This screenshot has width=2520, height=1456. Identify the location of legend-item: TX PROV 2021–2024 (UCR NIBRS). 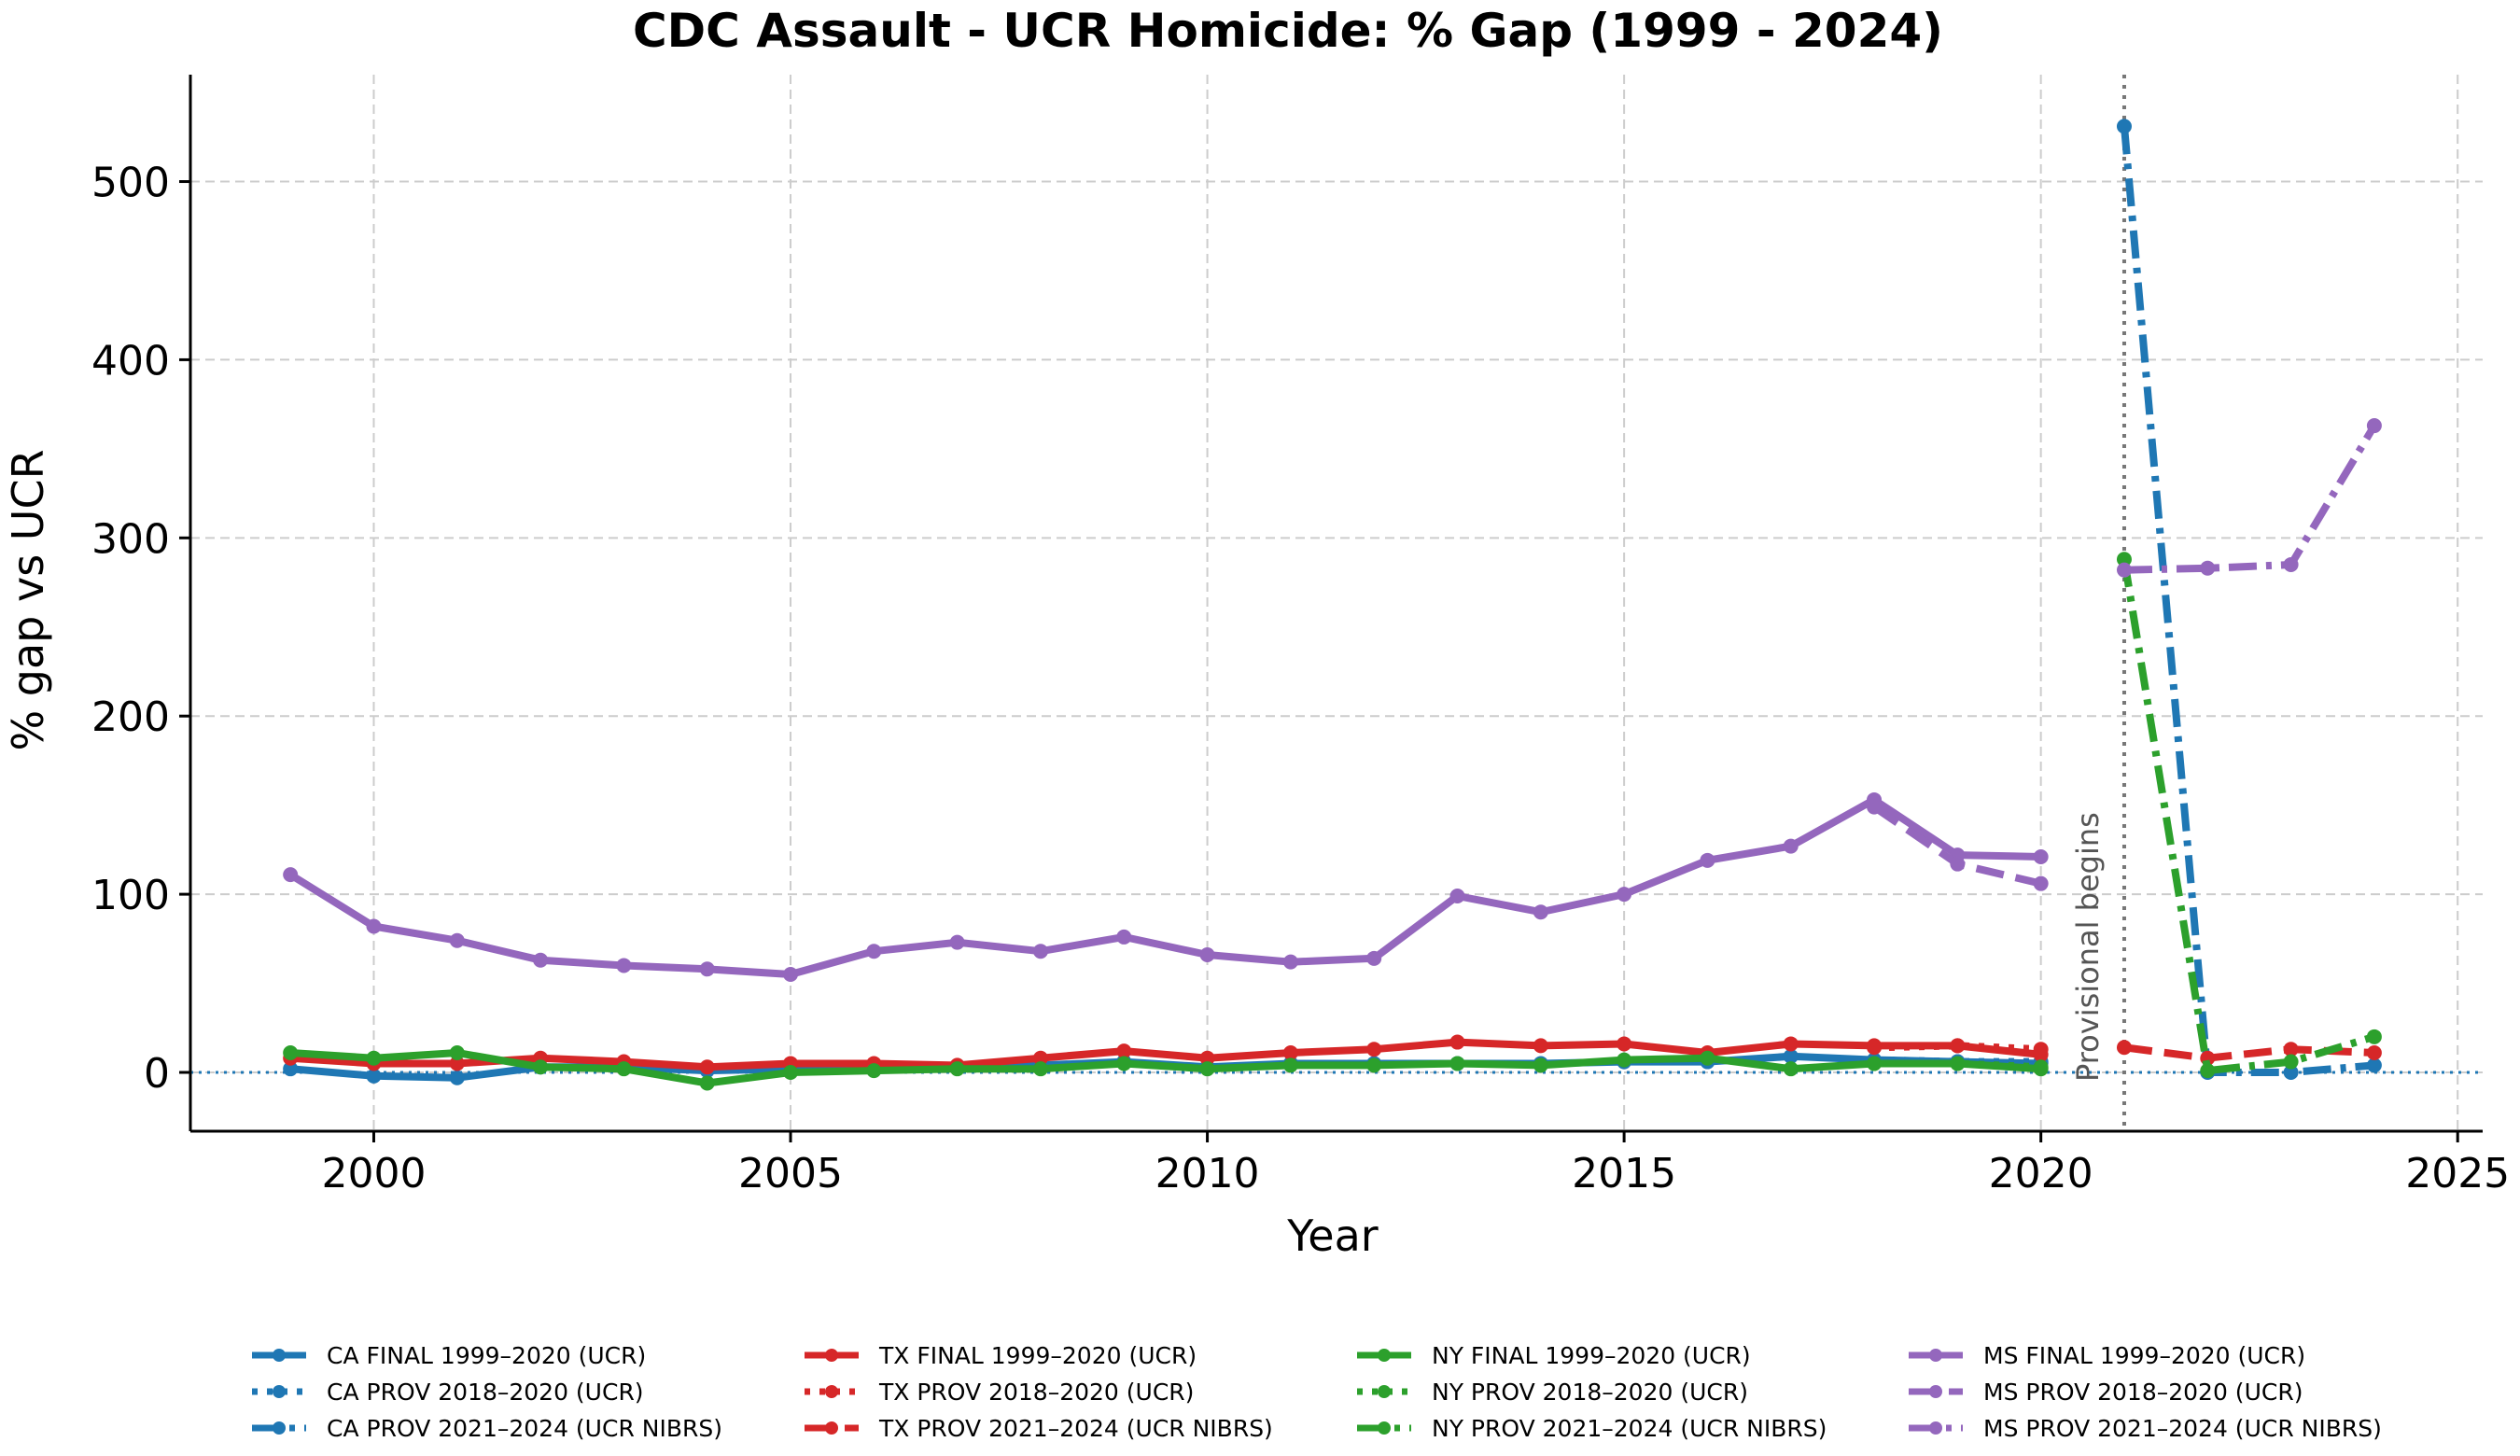
(1039, 1428).